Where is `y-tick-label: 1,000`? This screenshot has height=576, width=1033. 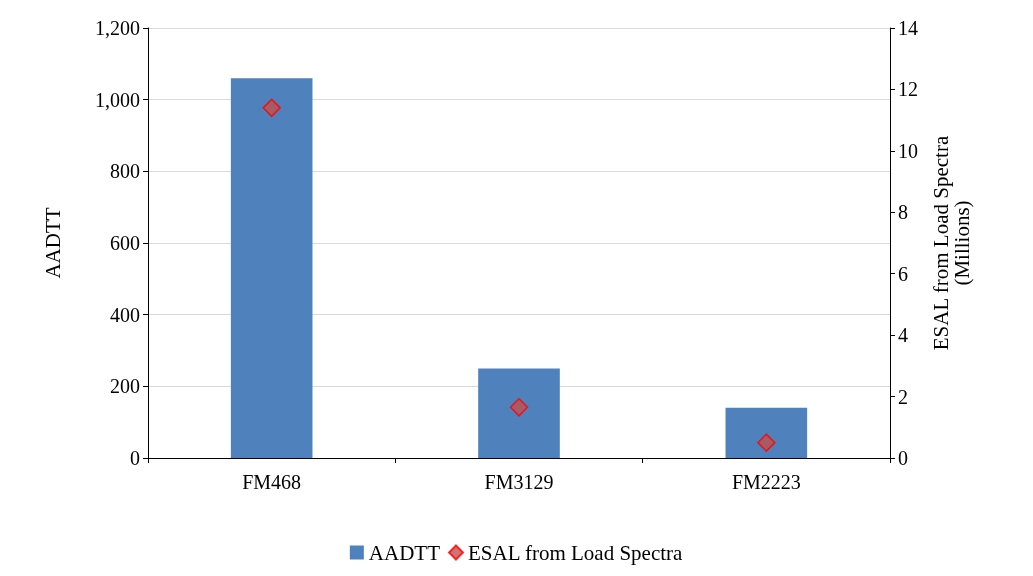 y-tick-label: 1,000 is located at coordinates (117, 99).